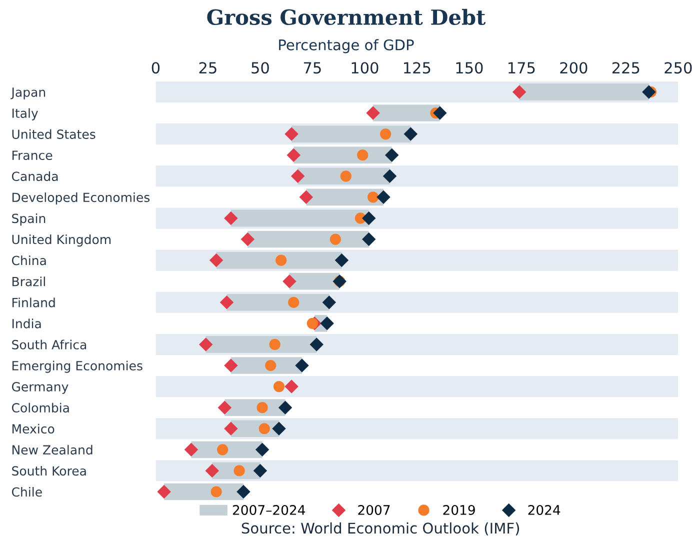 The height and width of the screenshot is (543, 692). Describe the element at coordinates (469, 68) in the screenshot. I see `x-tick-label: 150` at that location.